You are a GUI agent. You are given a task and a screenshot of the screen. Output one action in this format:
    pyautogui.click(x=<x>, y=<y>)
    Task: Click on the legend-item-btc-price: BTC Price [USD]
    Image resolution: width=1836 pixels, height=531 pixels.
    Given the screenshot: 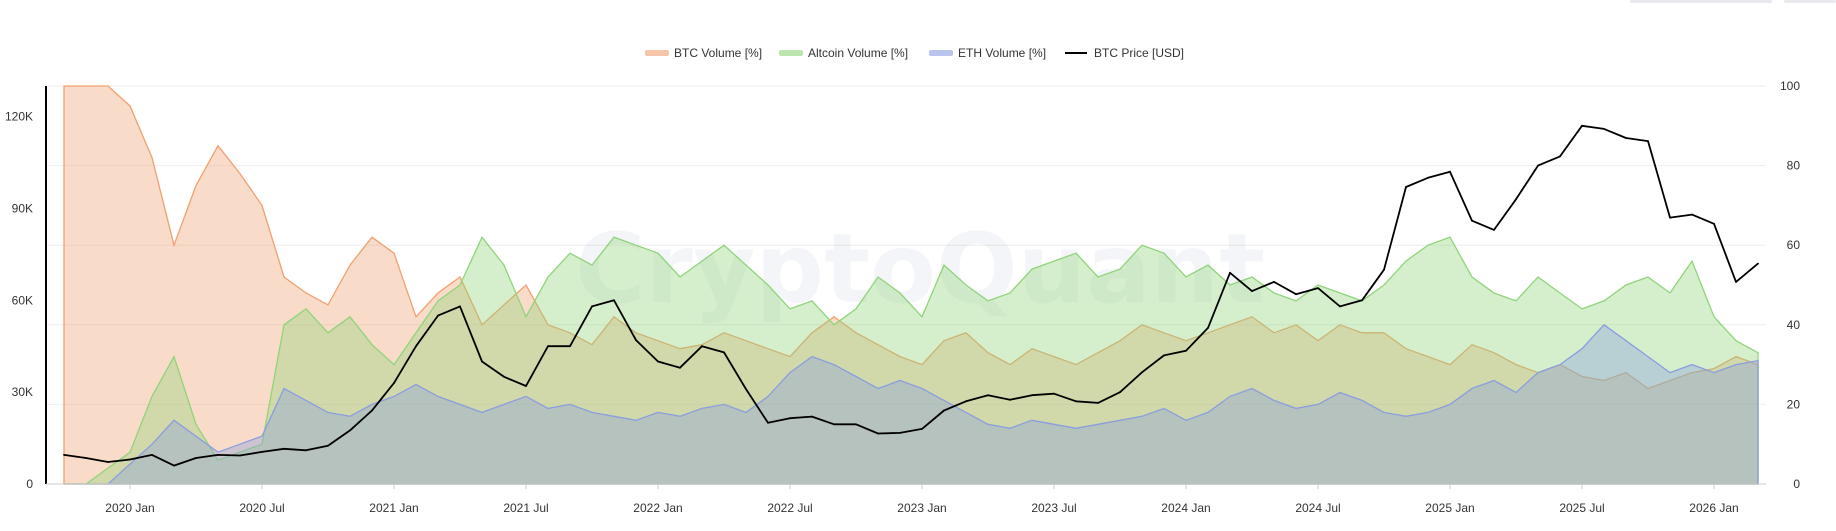 What is the action you would take?
    pyautogui.click(x=1124, y=53)
    